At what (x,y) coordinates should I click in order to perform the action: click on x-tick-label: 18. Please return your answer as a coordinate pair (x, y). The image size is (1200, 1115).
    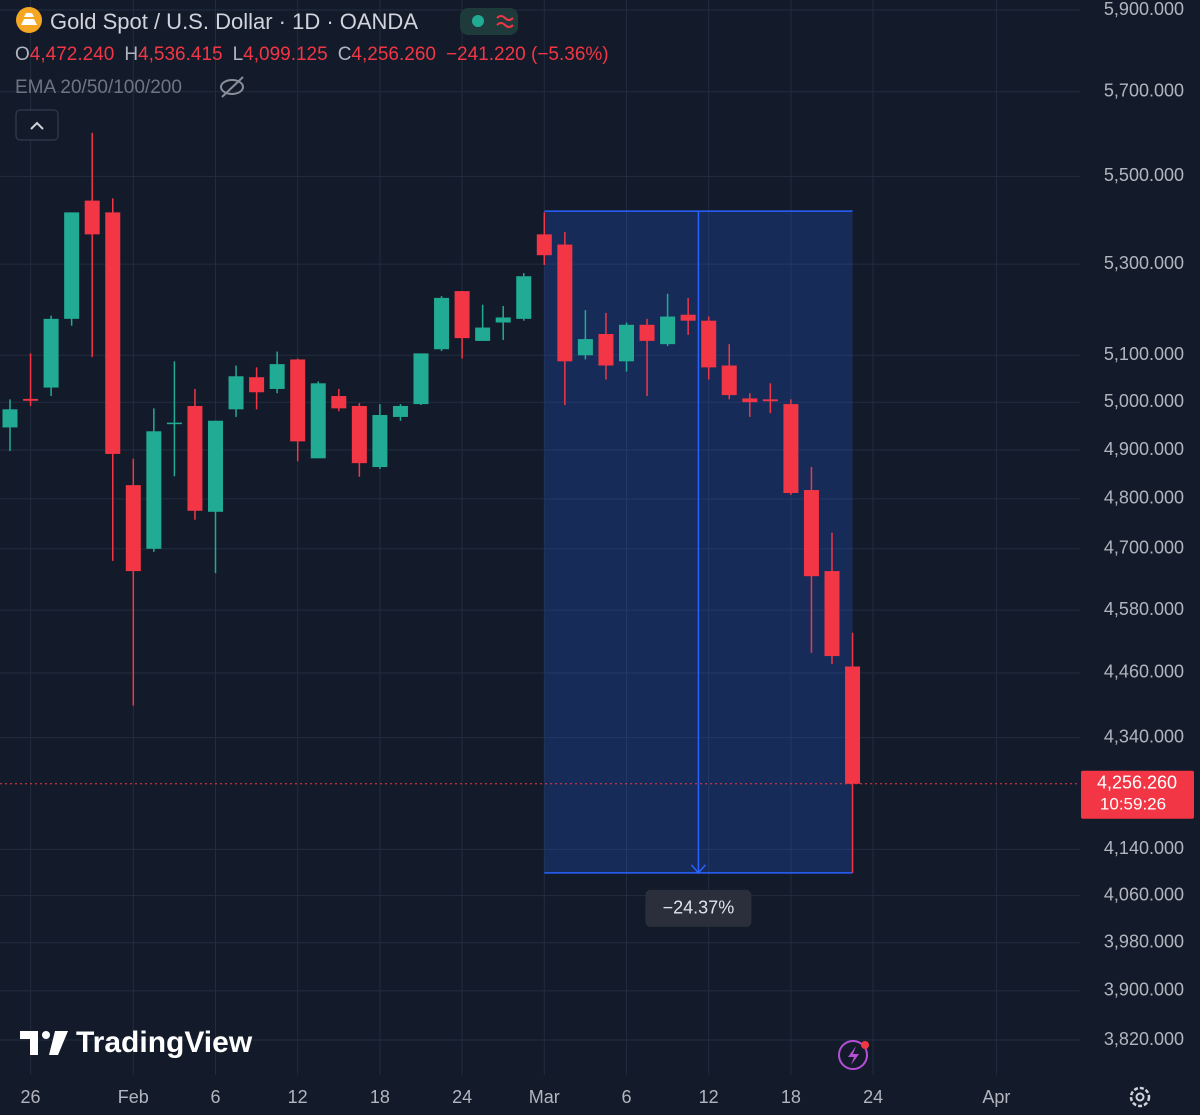
    Looking at the image, I should click on (791, 1097).